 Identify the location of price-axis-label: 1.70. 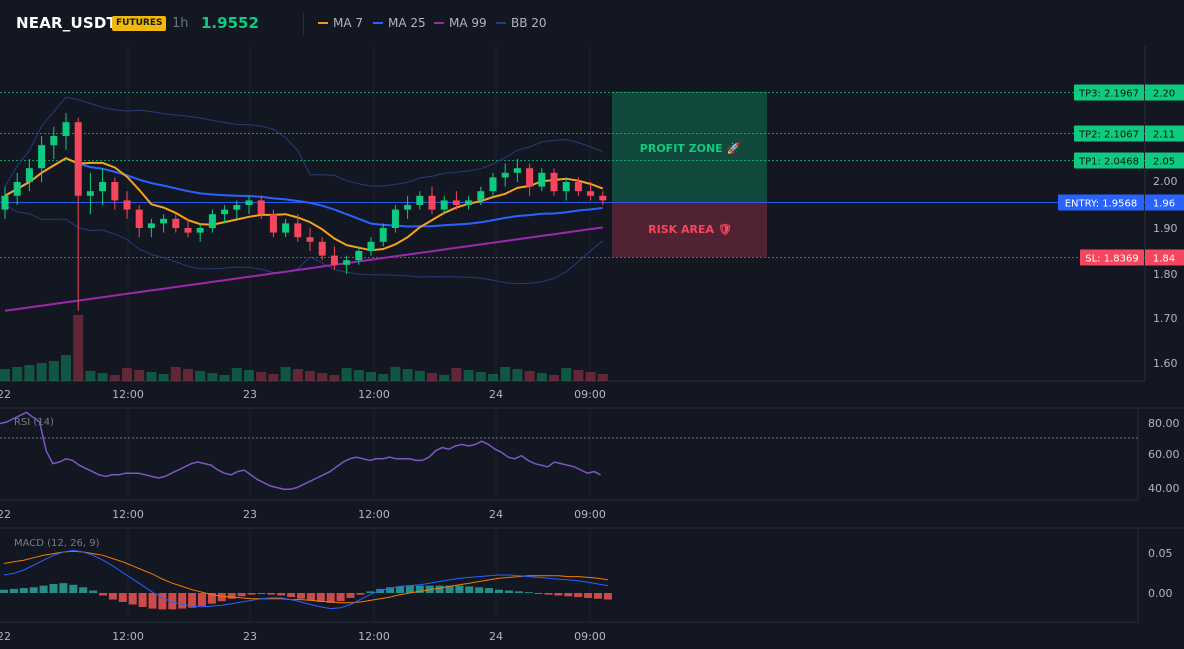
(1165, 318).